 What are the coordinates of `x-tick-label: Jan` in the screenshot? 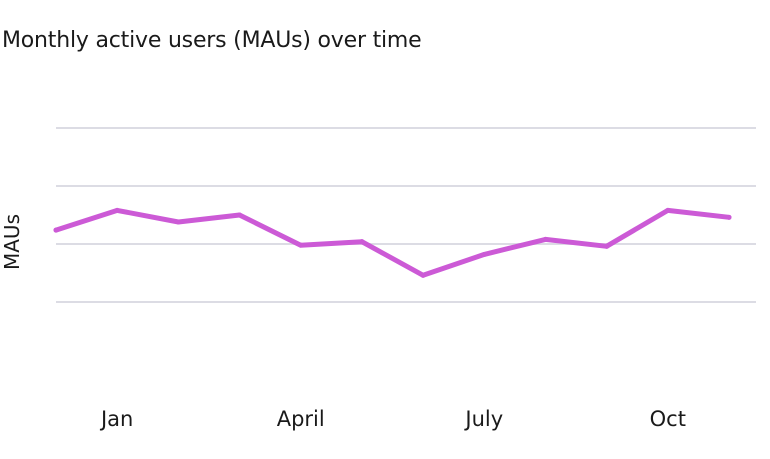 It's located at (116, 419).